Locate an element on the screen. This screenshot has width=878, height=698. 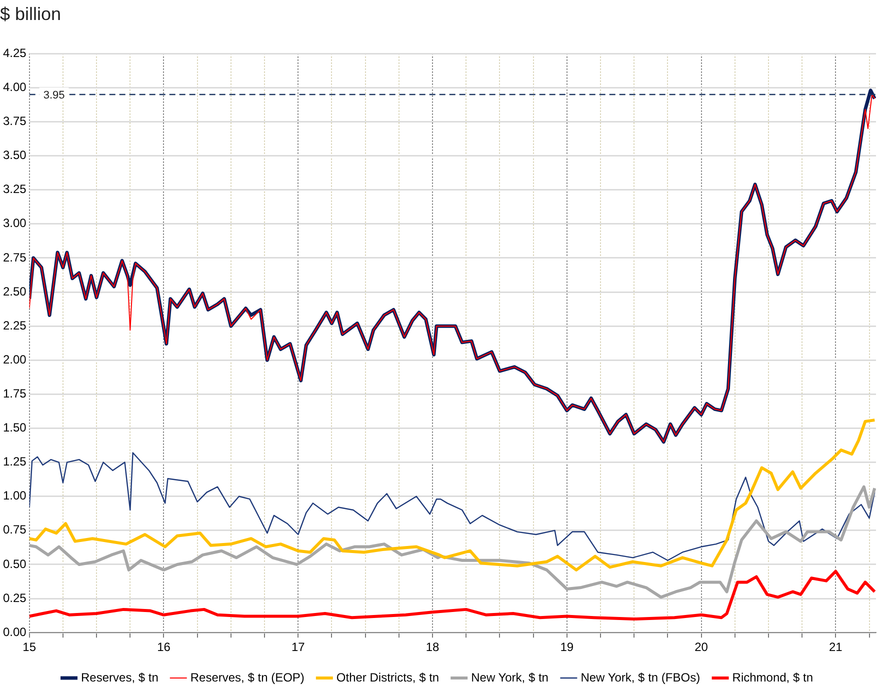
y-tick-label: 1.75 is located at coordinates (14, 393).